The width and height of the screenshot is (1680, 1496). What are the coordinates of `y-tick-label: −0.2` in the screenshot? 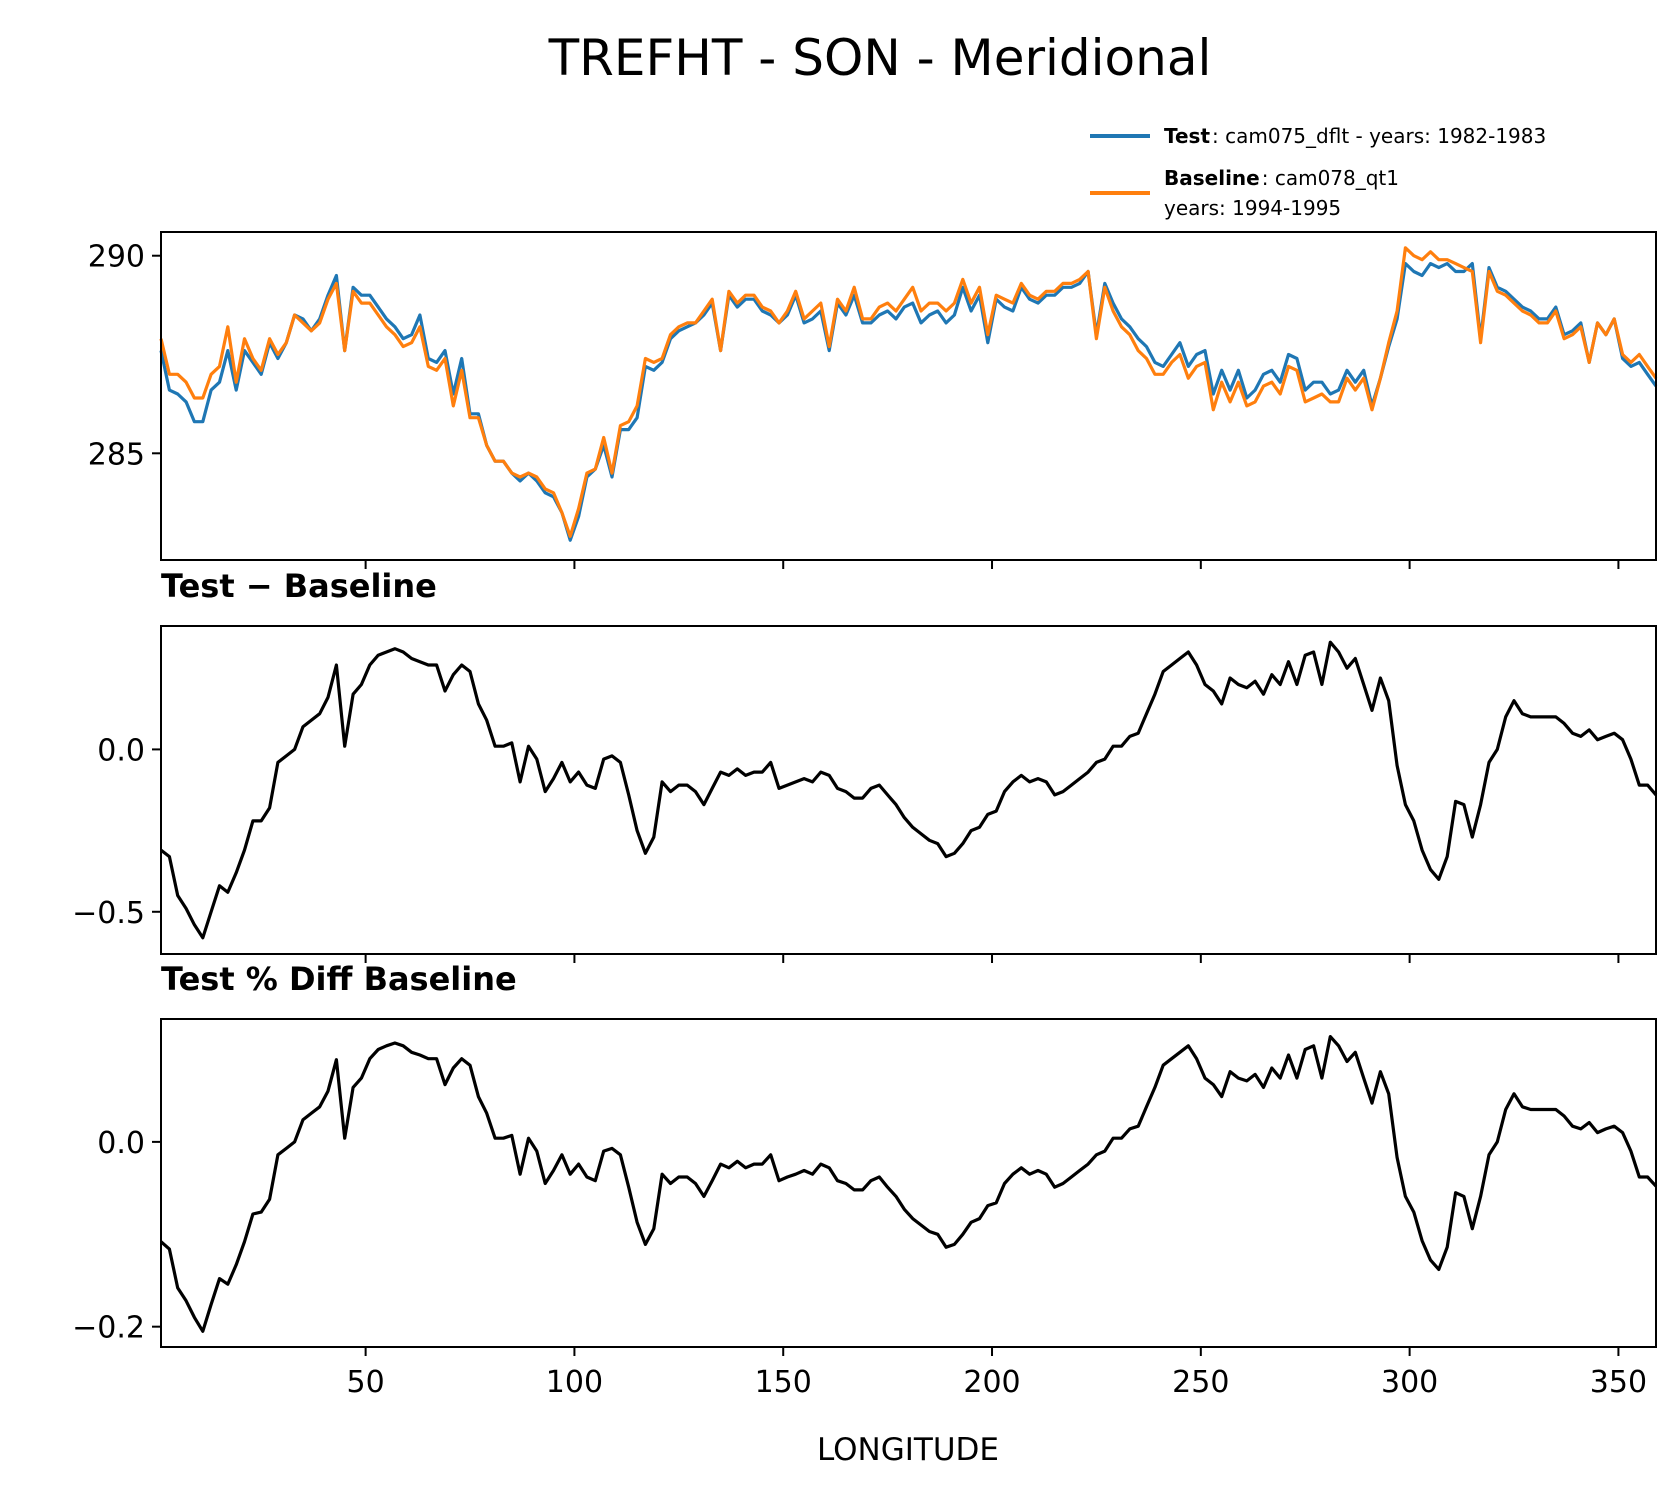 It's located at (108, 1328).